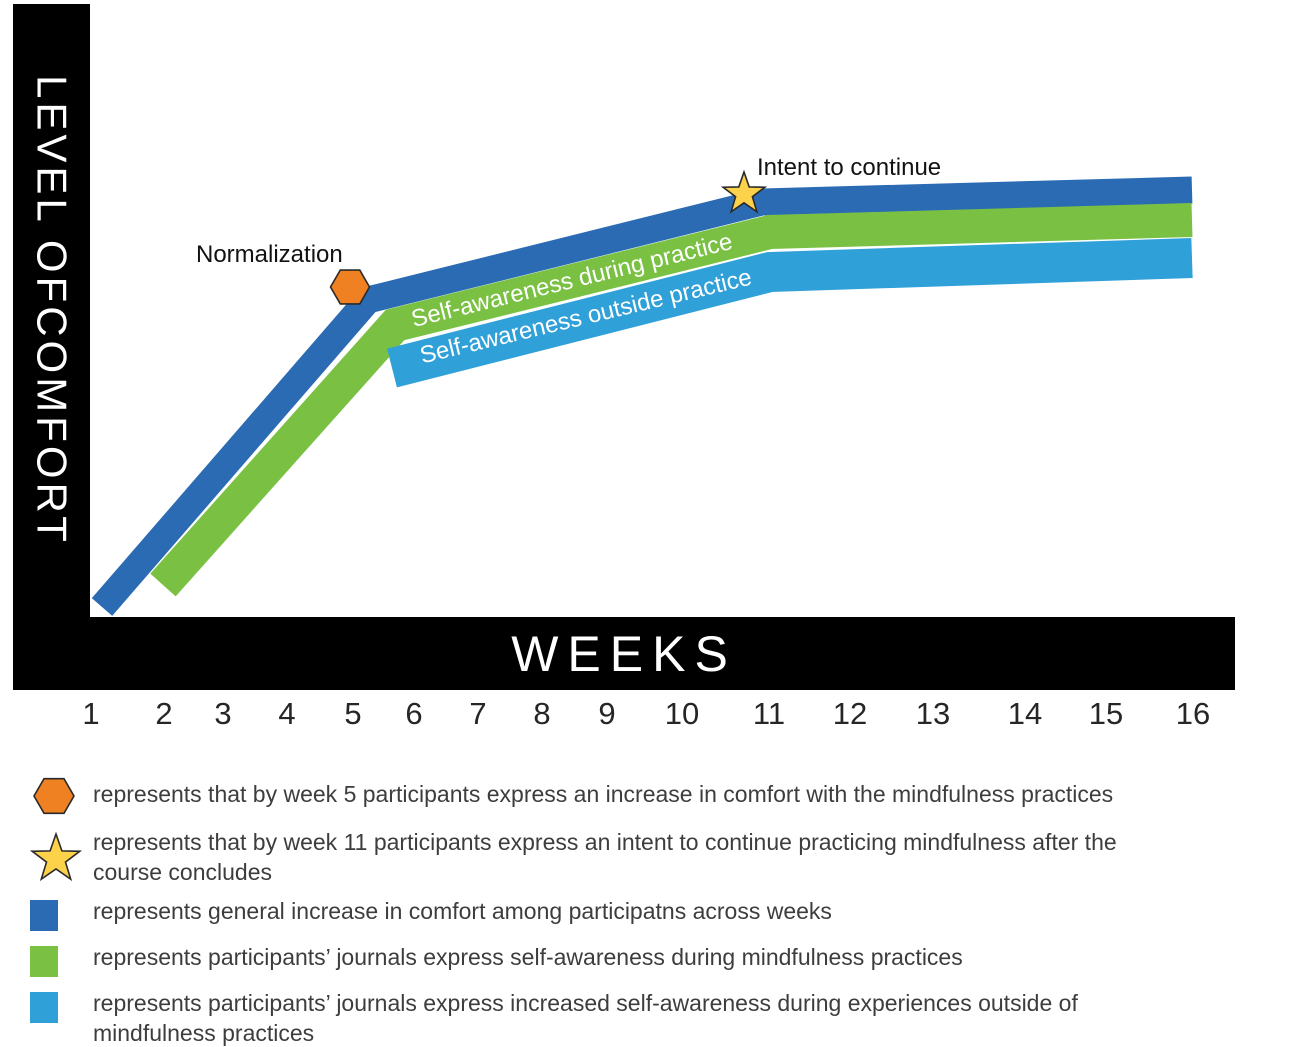  Describe the element at coordinates (542, 713) in the screenshot. I see `week-tick-8: 8` at that location.